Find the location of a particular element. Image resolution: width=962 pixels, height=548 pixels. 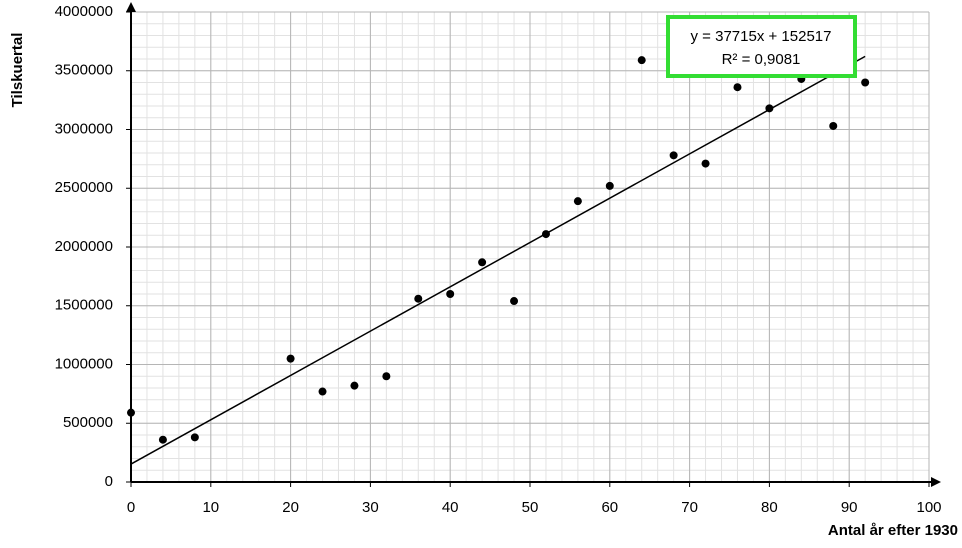

y-tick-label: 0 is located at coordinates (109, 481).